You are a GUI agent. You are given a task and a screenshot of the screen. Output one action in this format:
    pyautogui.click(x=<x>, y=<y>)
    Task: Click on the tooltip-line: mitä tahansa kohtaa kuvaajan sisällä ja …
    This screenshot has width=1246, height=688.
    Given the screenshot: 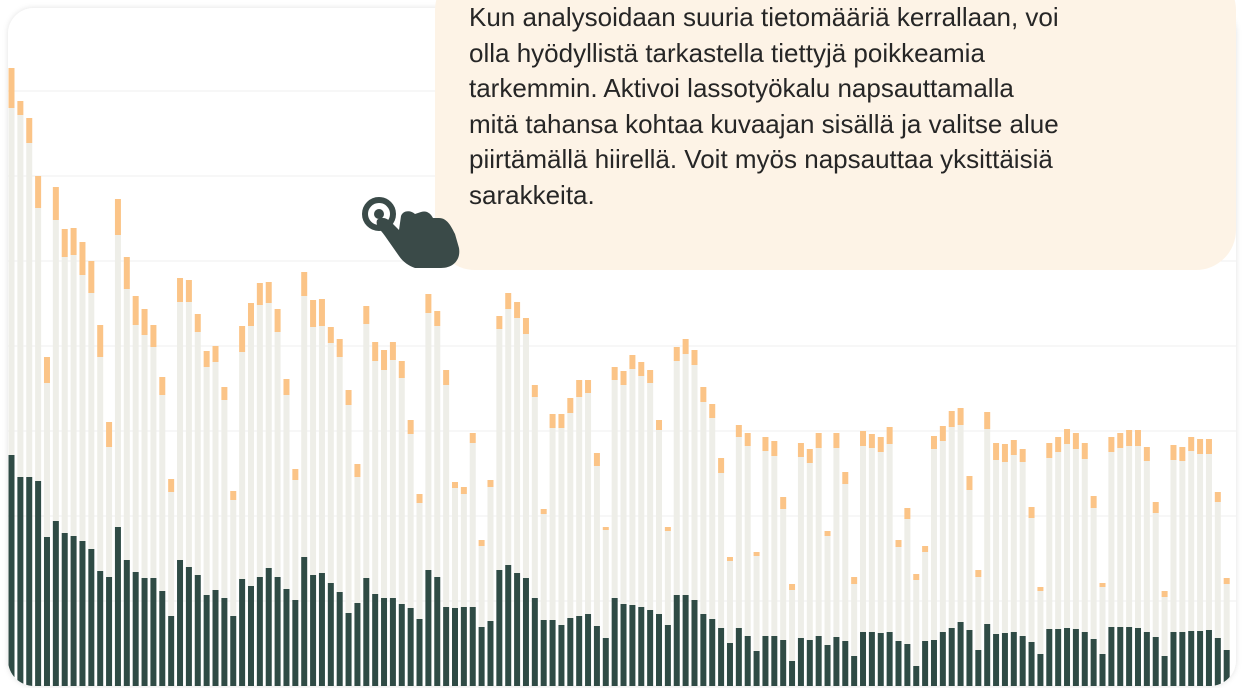 What is the action you would take?
    pyautogui.click(x=764, y=123)
    